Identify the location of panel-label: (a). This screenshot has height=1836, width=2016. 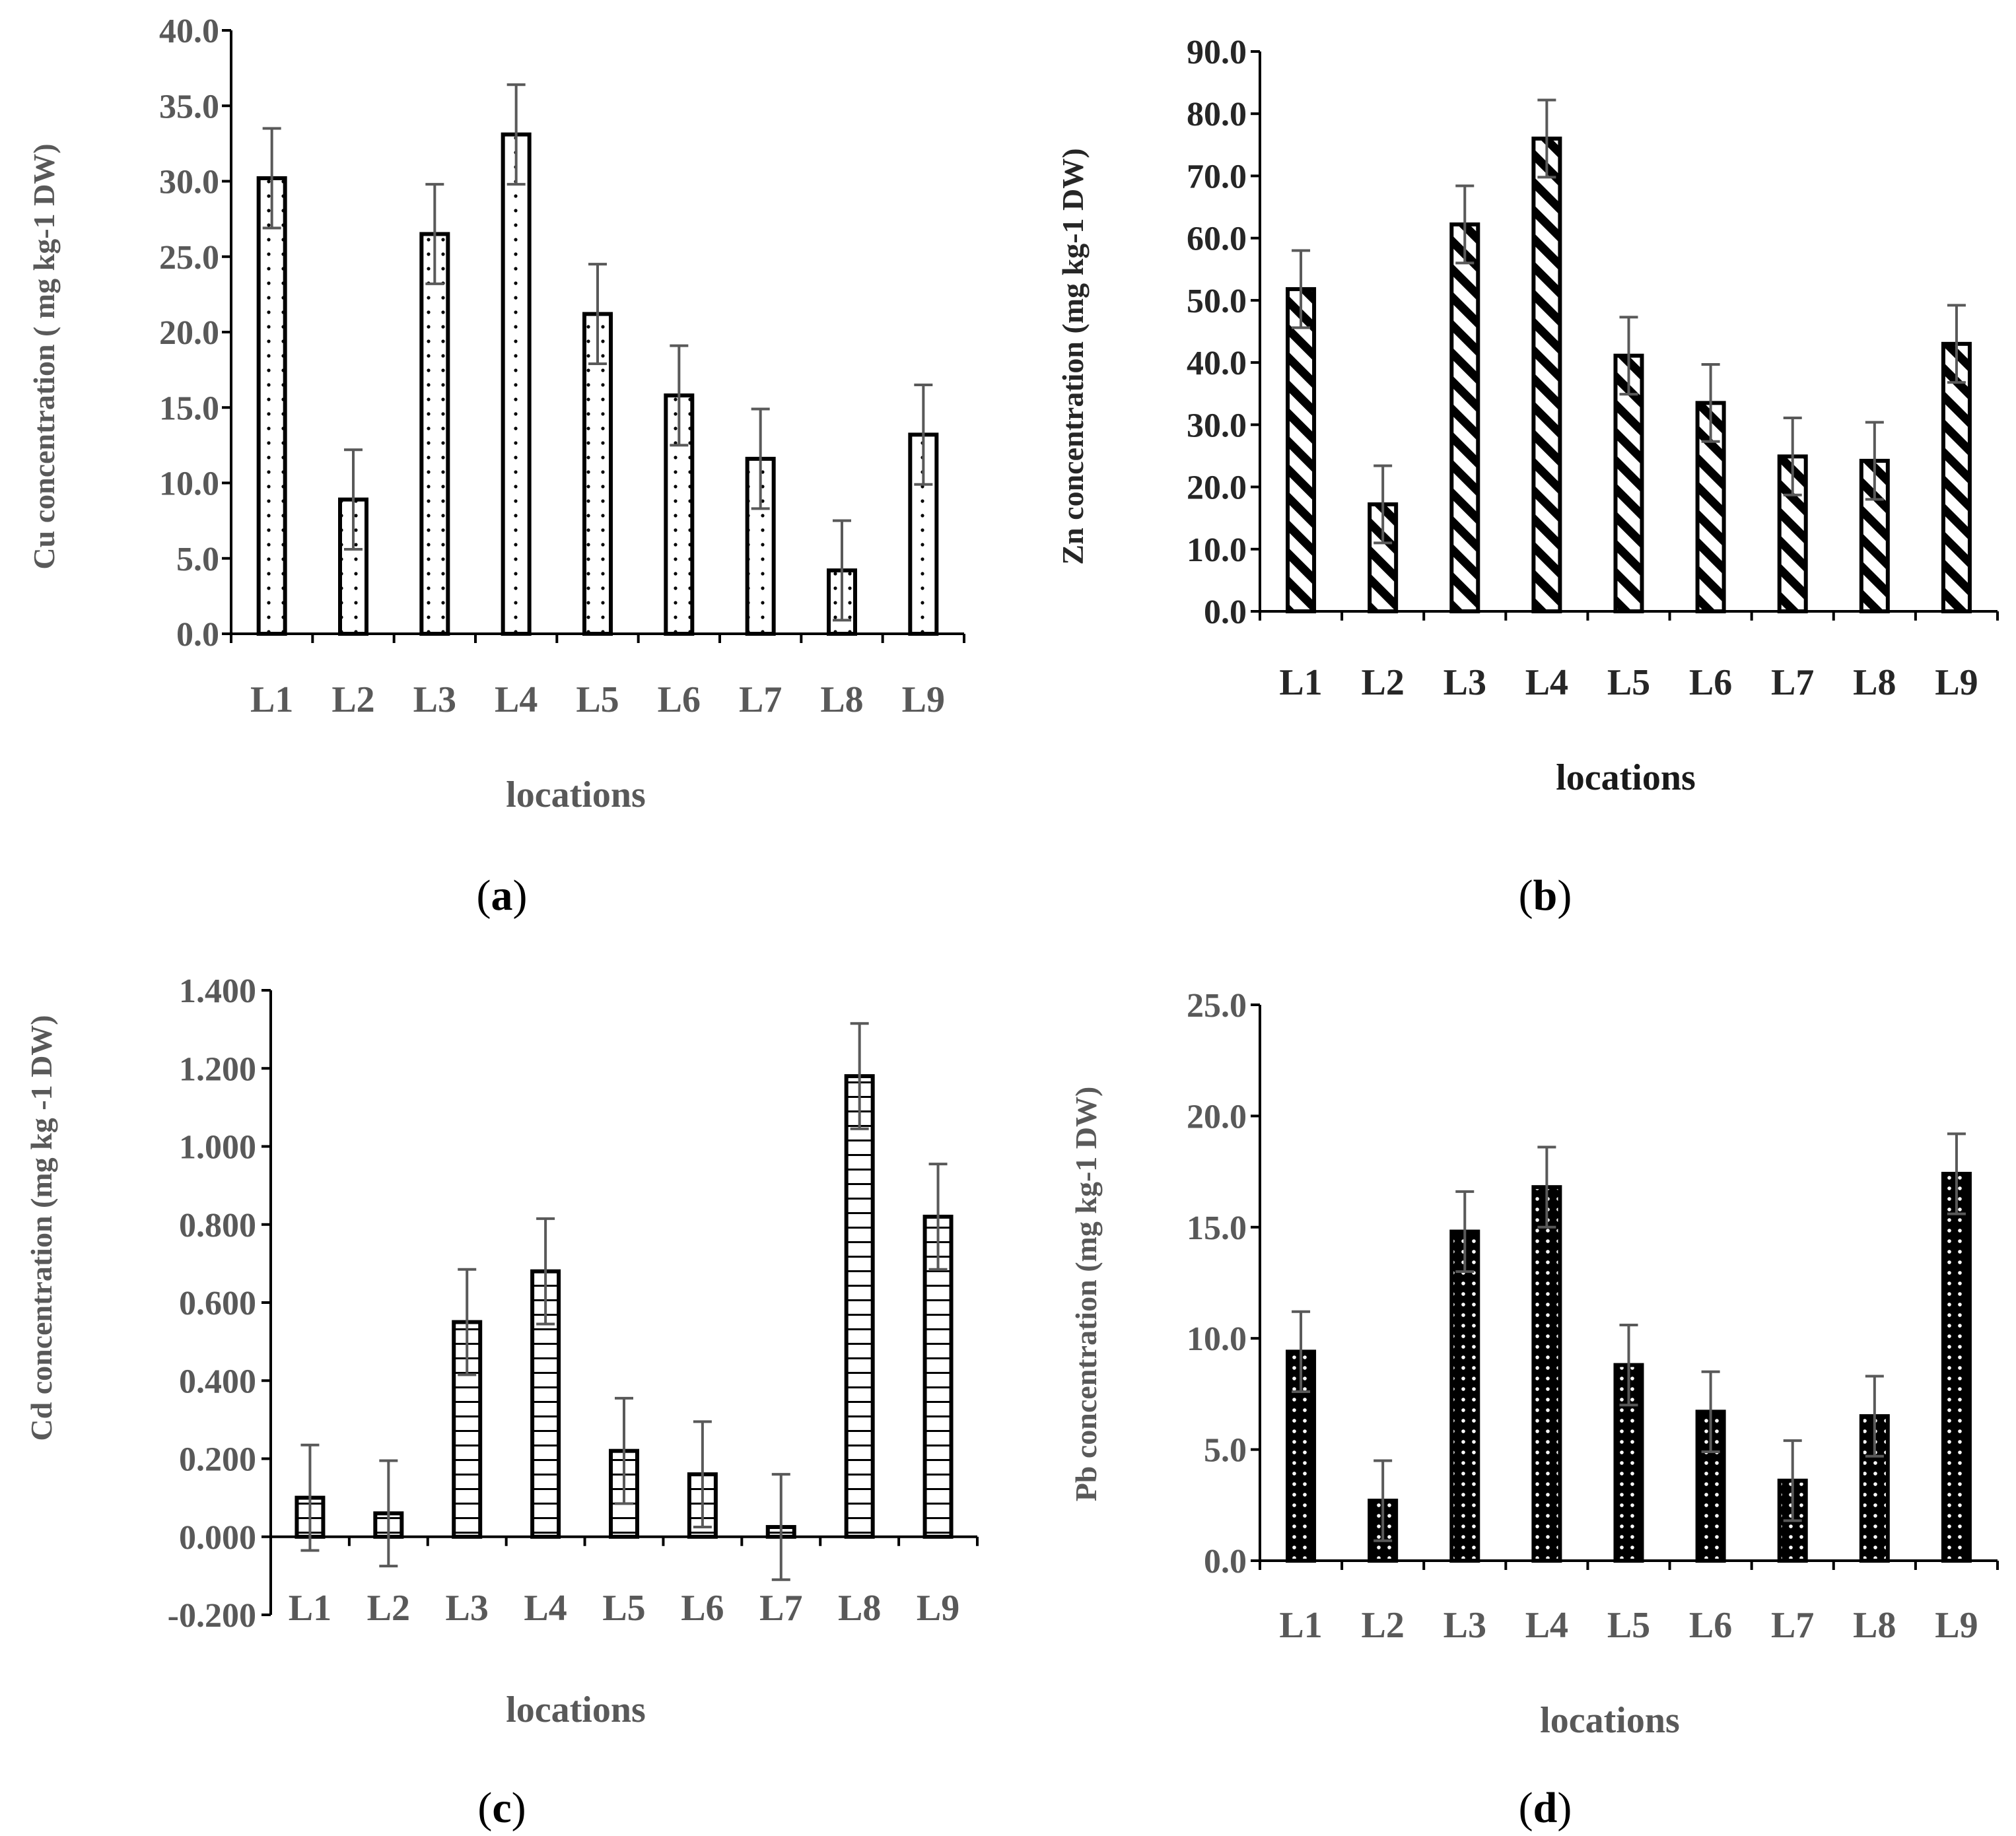
(503, 895).